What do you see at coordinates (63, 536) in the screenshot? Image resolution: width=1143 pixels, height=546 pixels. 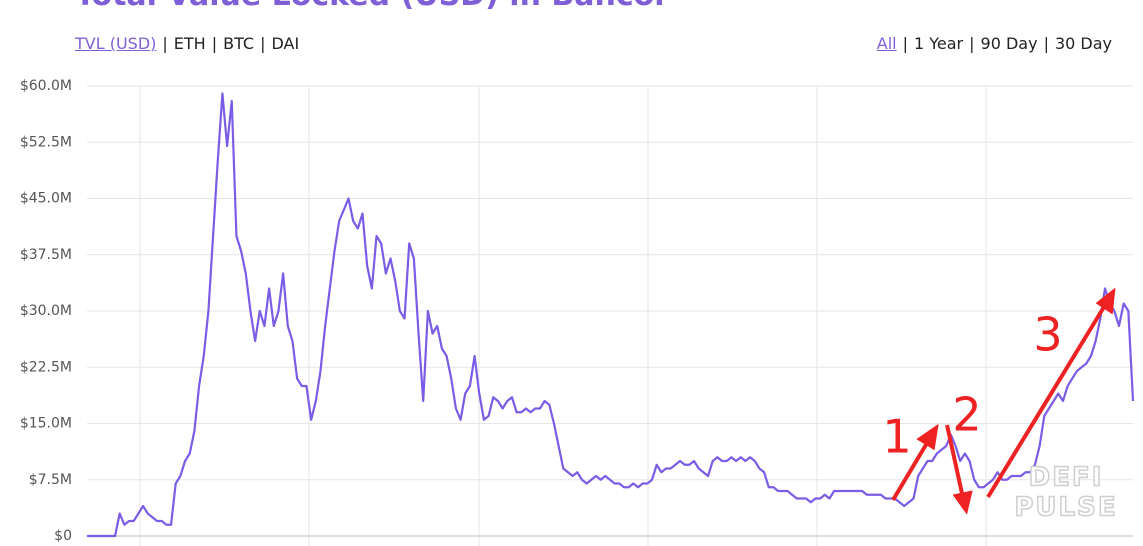 I see `y-tick-label: $0` at bounding box center [63, 536].